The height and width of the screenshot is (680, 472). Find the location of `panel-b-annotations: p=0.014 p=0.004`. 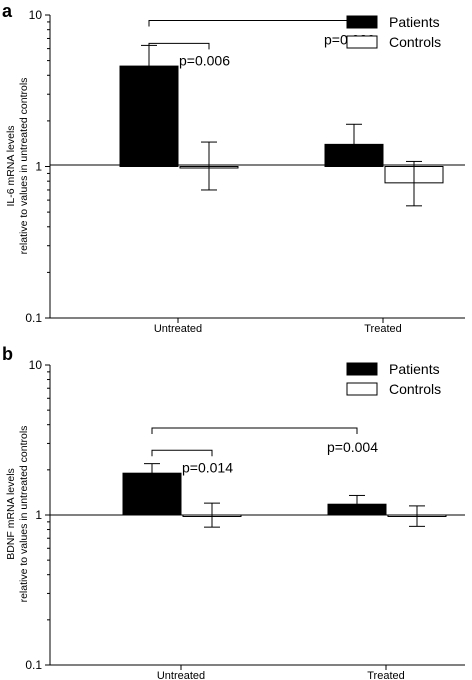

panel-b-annotations: p=0.014 p=0.004 is located at coordinates (264, 451).